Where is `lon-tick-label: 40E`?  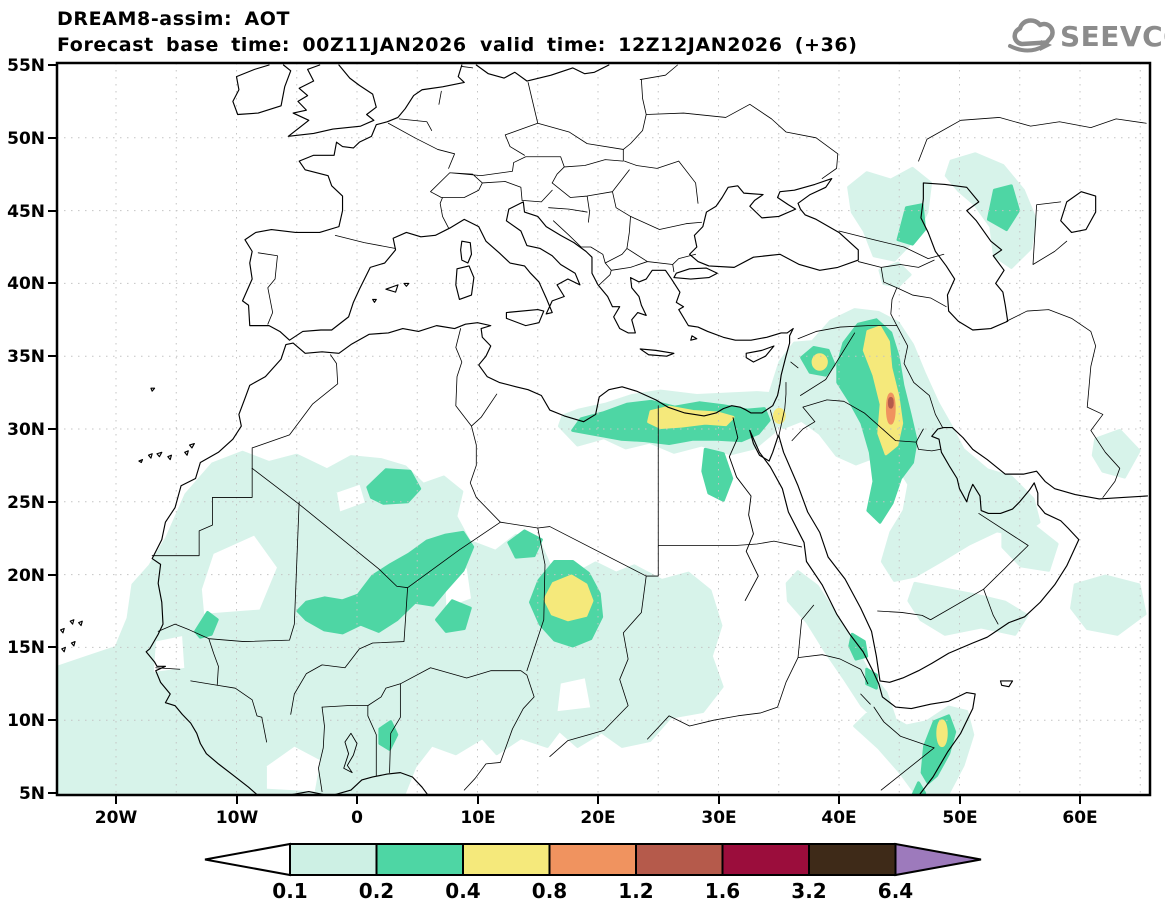
lon-tick-label: 40E is located at coordinates (838, 818).